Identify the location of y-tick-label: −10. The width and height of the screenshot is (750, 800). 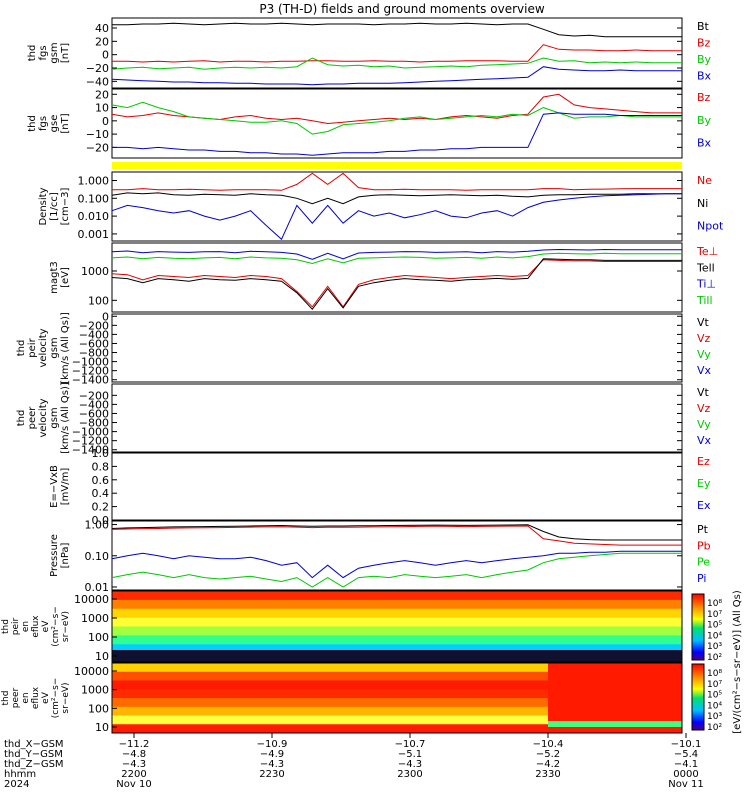
(97, 134).